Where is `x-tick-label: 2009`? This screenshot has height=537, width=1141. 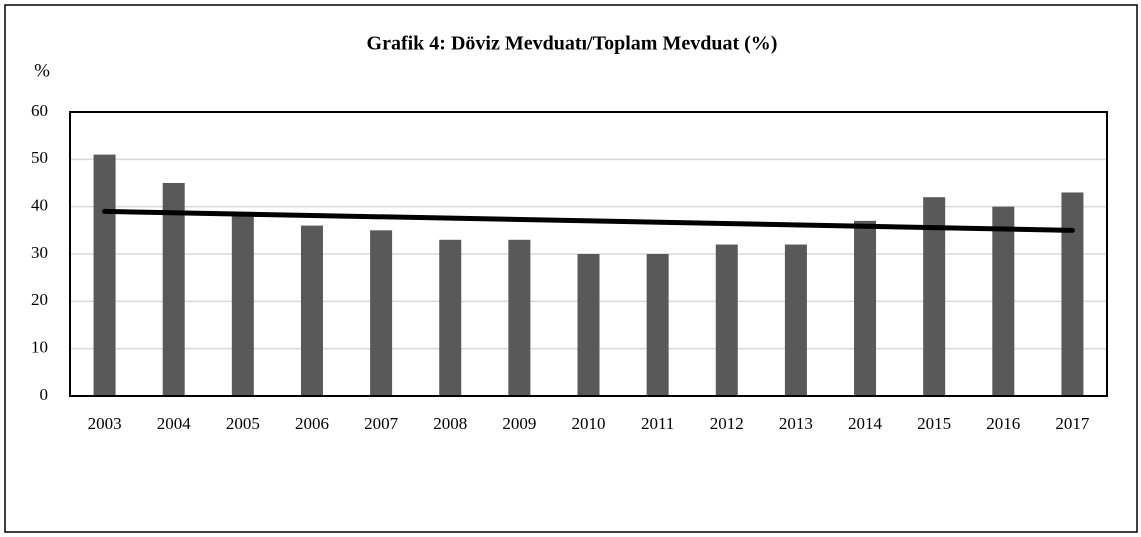 x-tick-label: 2009 is located at coordinates (519, 423).